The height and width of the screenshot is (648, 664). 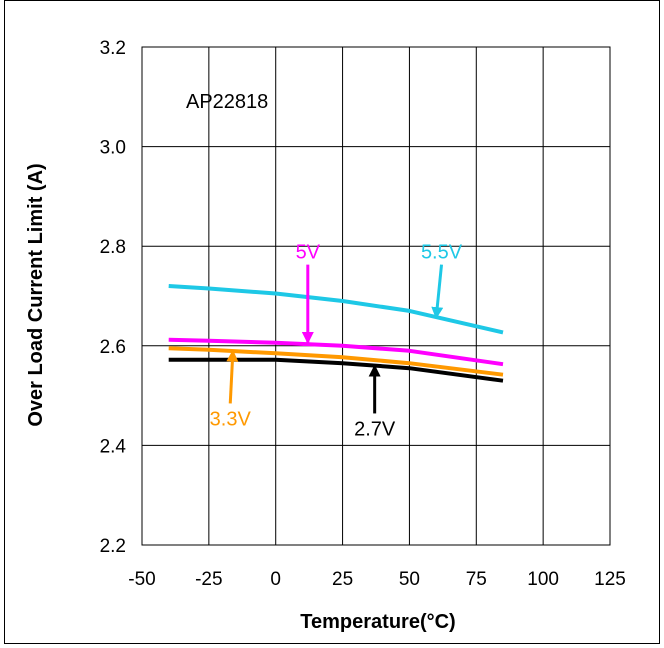 What do you see at coordinates (375, 429) in the screenshot?
I see `series-label-2-7v: 2.7V` at bounding box center [375, 429].